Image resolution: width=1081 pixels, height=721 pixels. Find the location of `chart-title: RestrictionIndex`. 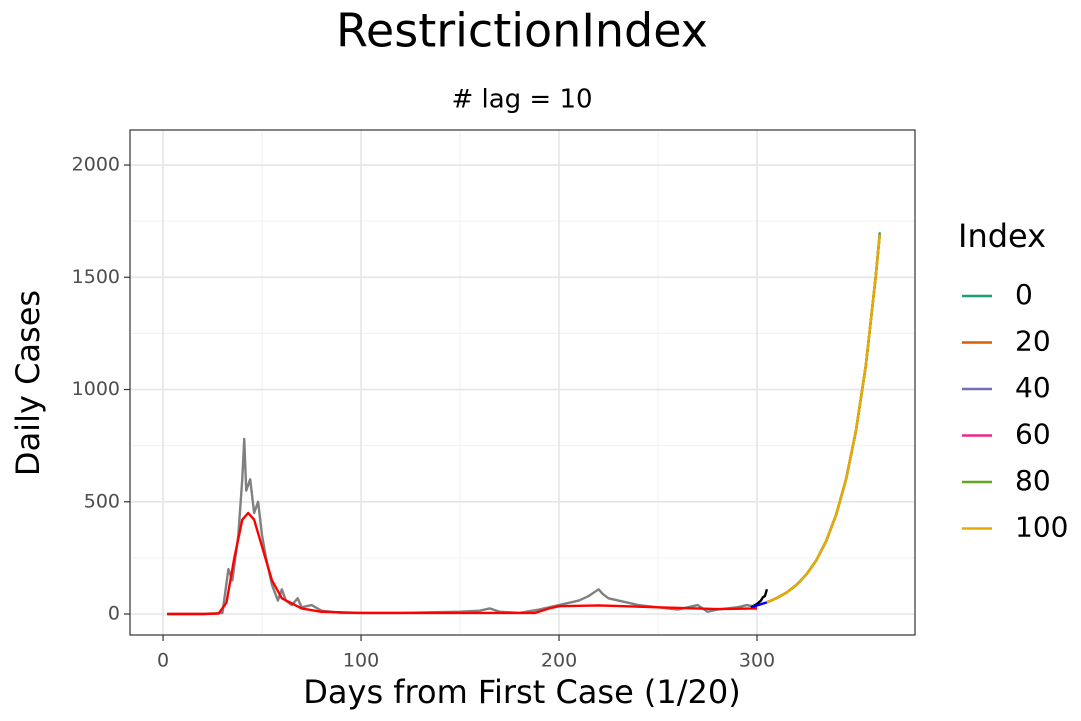

chart-title: RestrictionIndex is located at coordinates (522, 31).